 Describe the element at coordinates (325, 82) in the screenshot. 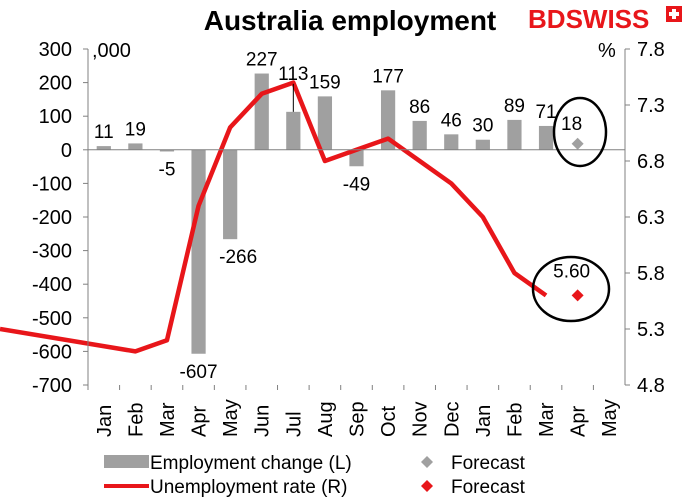

I see `employment-bar-label: 159` at that location.